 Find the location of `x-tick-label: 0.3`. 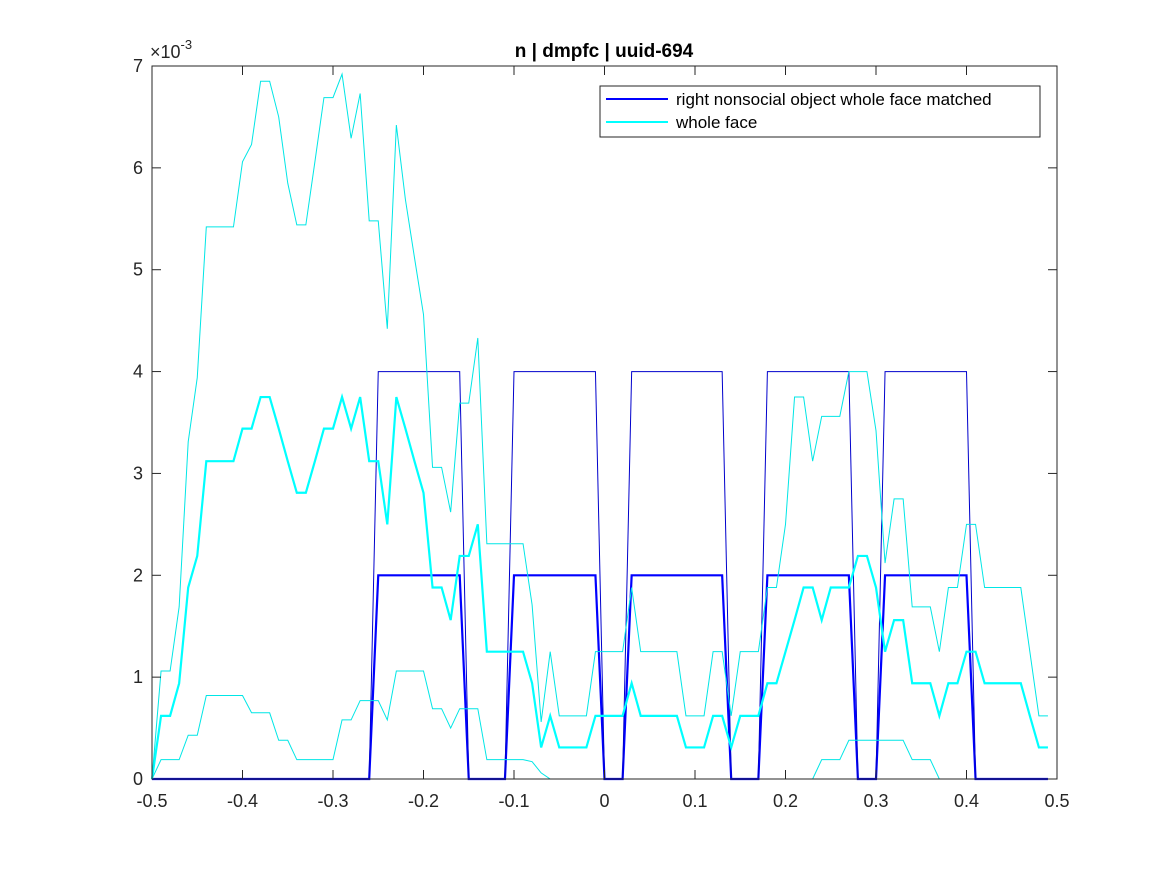

x-tick-label: 0.3 is located at coordinates (875, 801).